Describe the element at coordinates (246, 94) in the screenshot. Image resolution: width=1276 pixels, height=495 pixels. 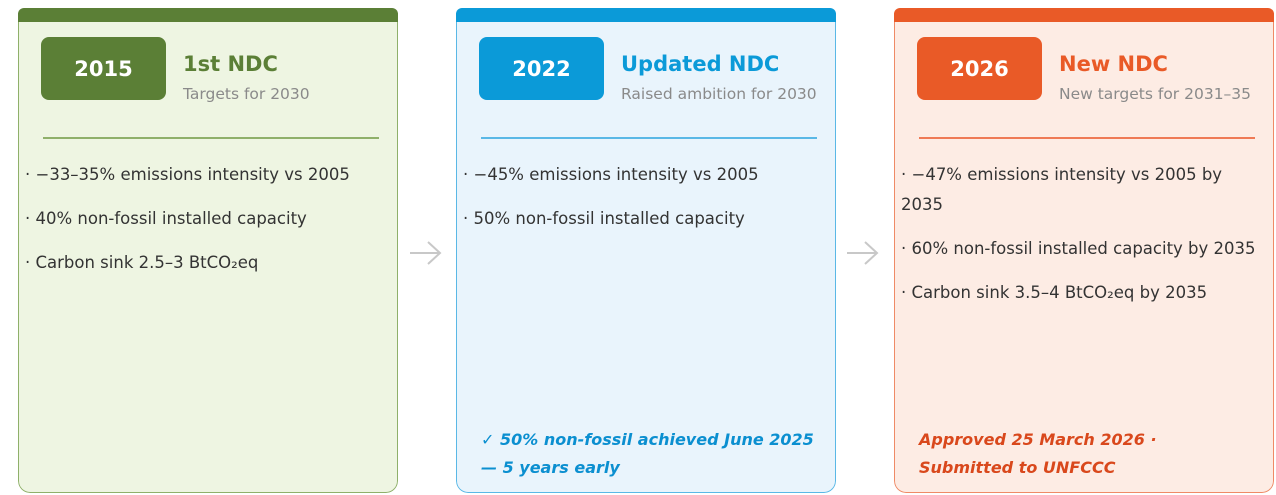
I see `card-subtitle: Targets for 2030` at that location.